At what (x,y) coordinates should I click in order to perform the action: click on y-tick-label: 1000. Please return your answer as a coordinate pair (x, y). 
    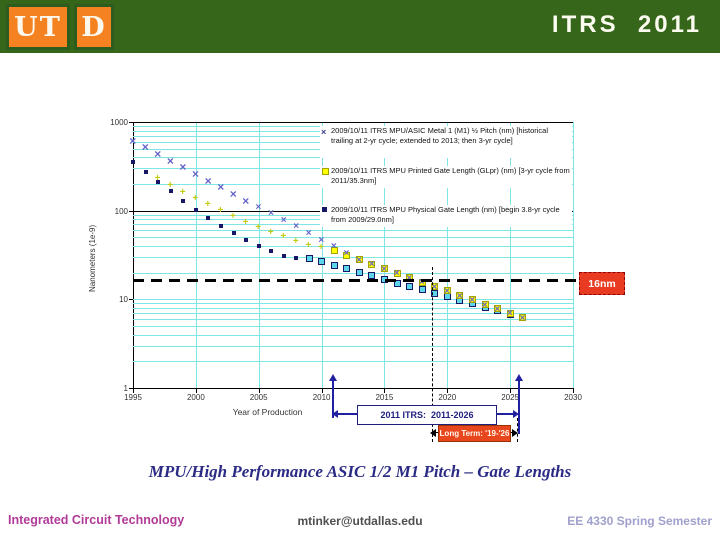
    Looking at the image, I should click on (119, 122).